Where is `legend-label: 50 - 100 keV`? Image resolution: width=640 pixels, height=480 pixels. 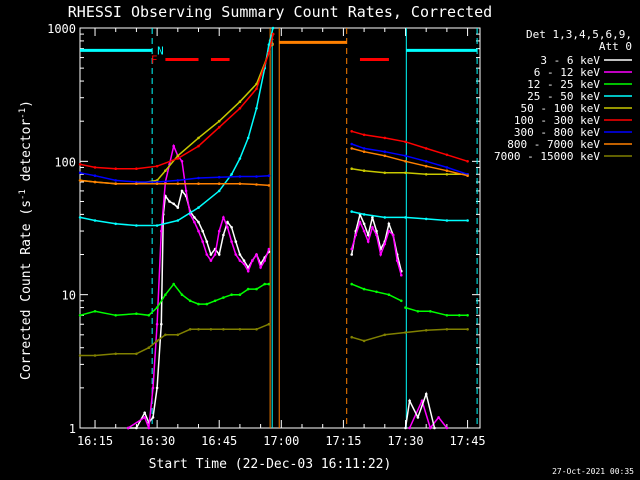 legend-label: 50 - 100 keV is located at coordinates (561, 108).